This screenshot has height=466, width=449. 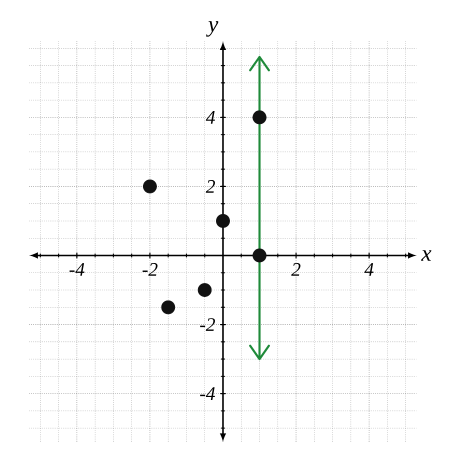 What do you see at coordinates (211, 117) in the screenshot?
I see `y-tick-label: 4` at bounding box center [211, 117].